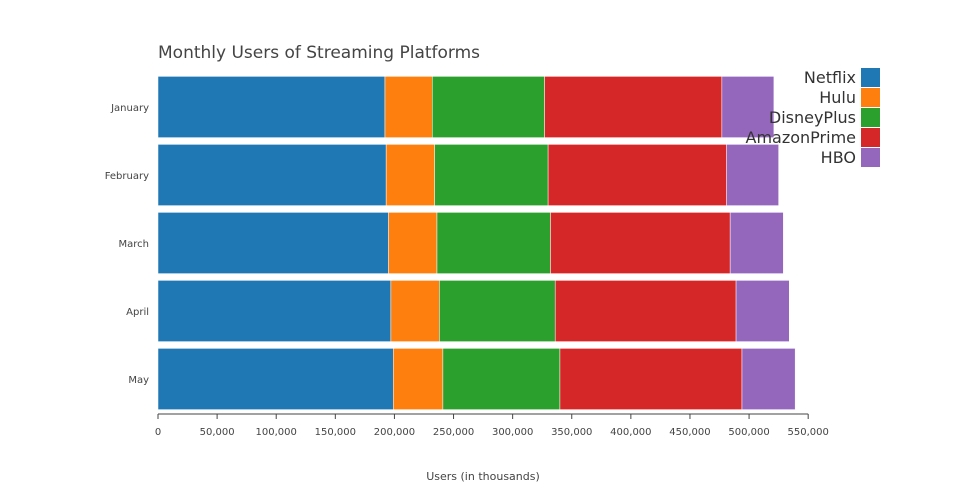  What do you see at coordinates (756, 243) in the screenshot?
I see `bar-hbo-march` at bounding box center [756, 243].